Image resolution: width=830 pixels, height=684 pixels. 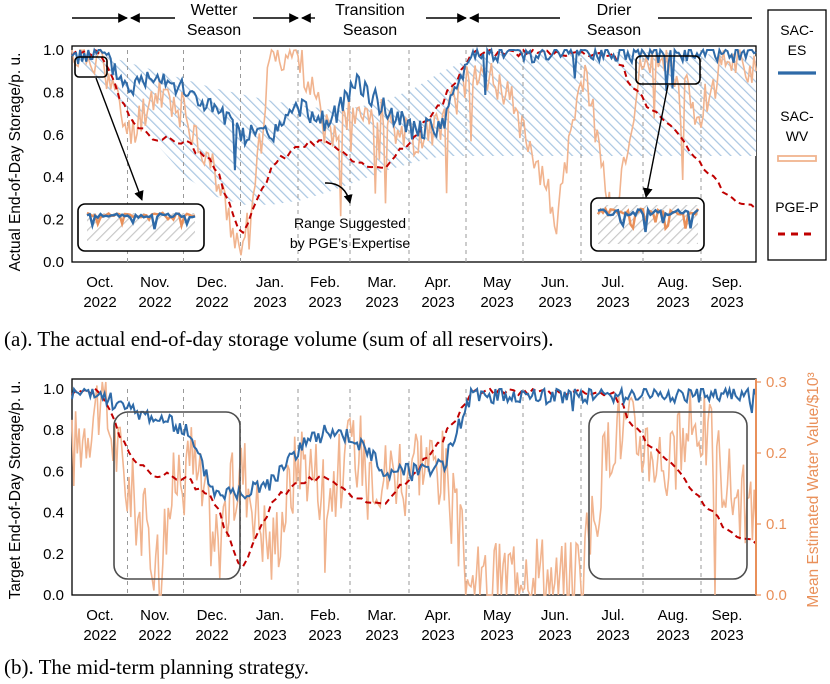 I want to click on panel-b-y2-ticks: 0.0 0.1 0.2 0.3, so click(x=771, y=489).